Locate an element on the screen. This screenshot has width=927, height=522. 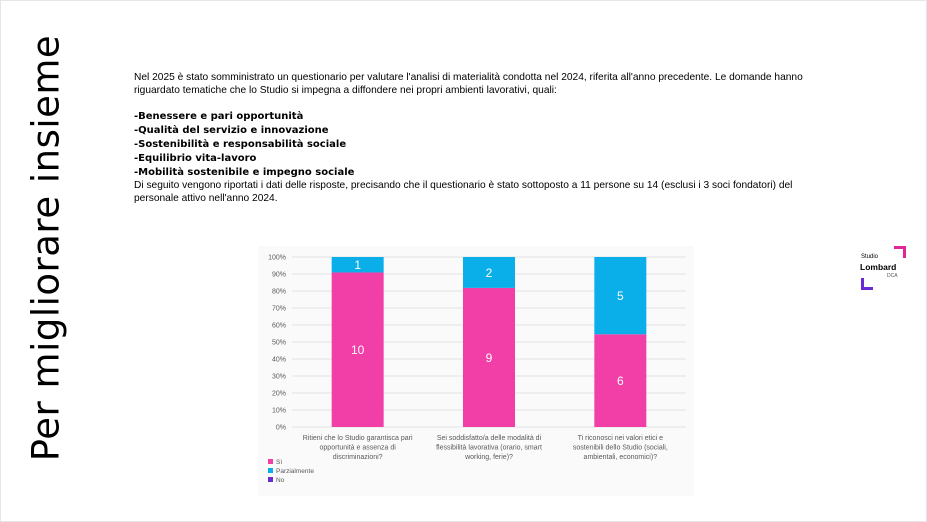
logo-corner-purple is located at coordinates (867, 284).